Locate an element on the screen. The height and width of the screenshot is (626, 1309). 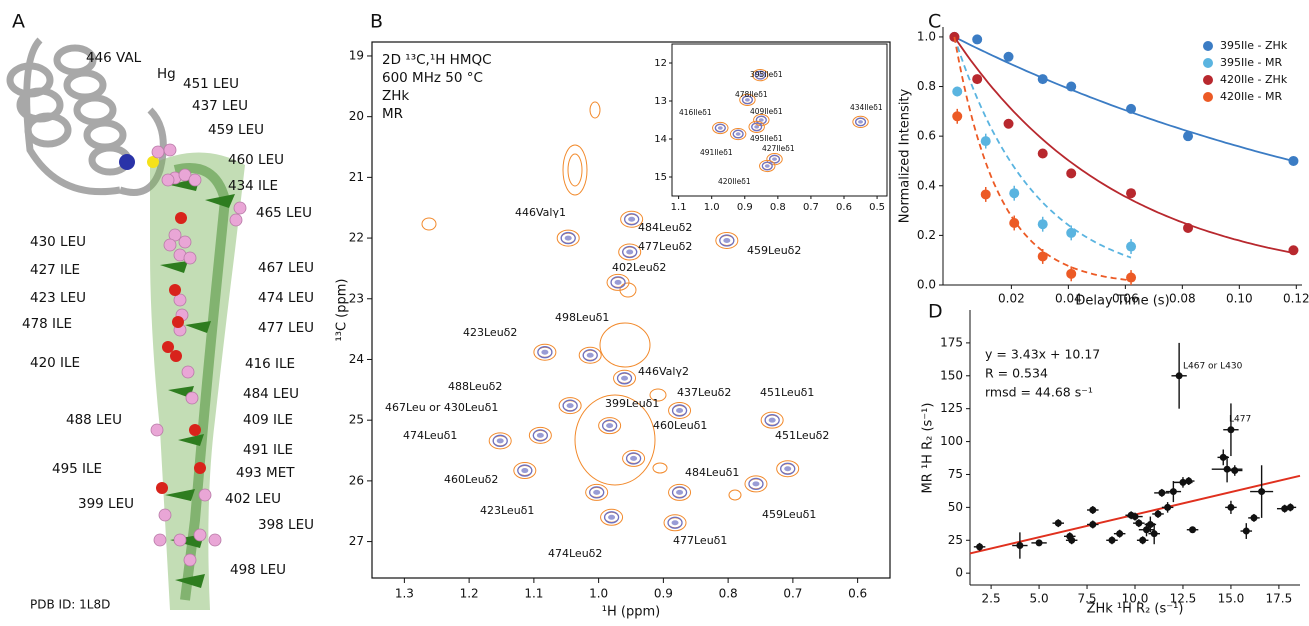
annotation: L467 or L430 is located at coordinates (1213, 367).